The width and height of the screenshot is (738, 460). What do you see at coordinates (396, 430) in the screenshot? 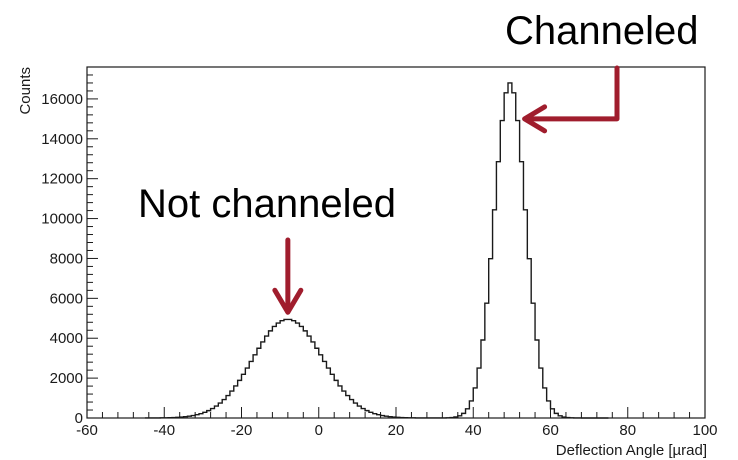
I see `x-tick-label: 20` at bounding box center [396, 430].